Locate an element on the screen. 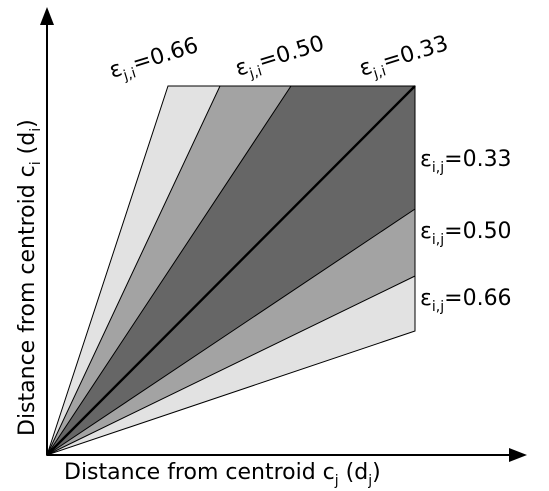 This screenshot has height=491, width=549. top-label-3: εj,i=0.33 is located at coordinates (404, 58).